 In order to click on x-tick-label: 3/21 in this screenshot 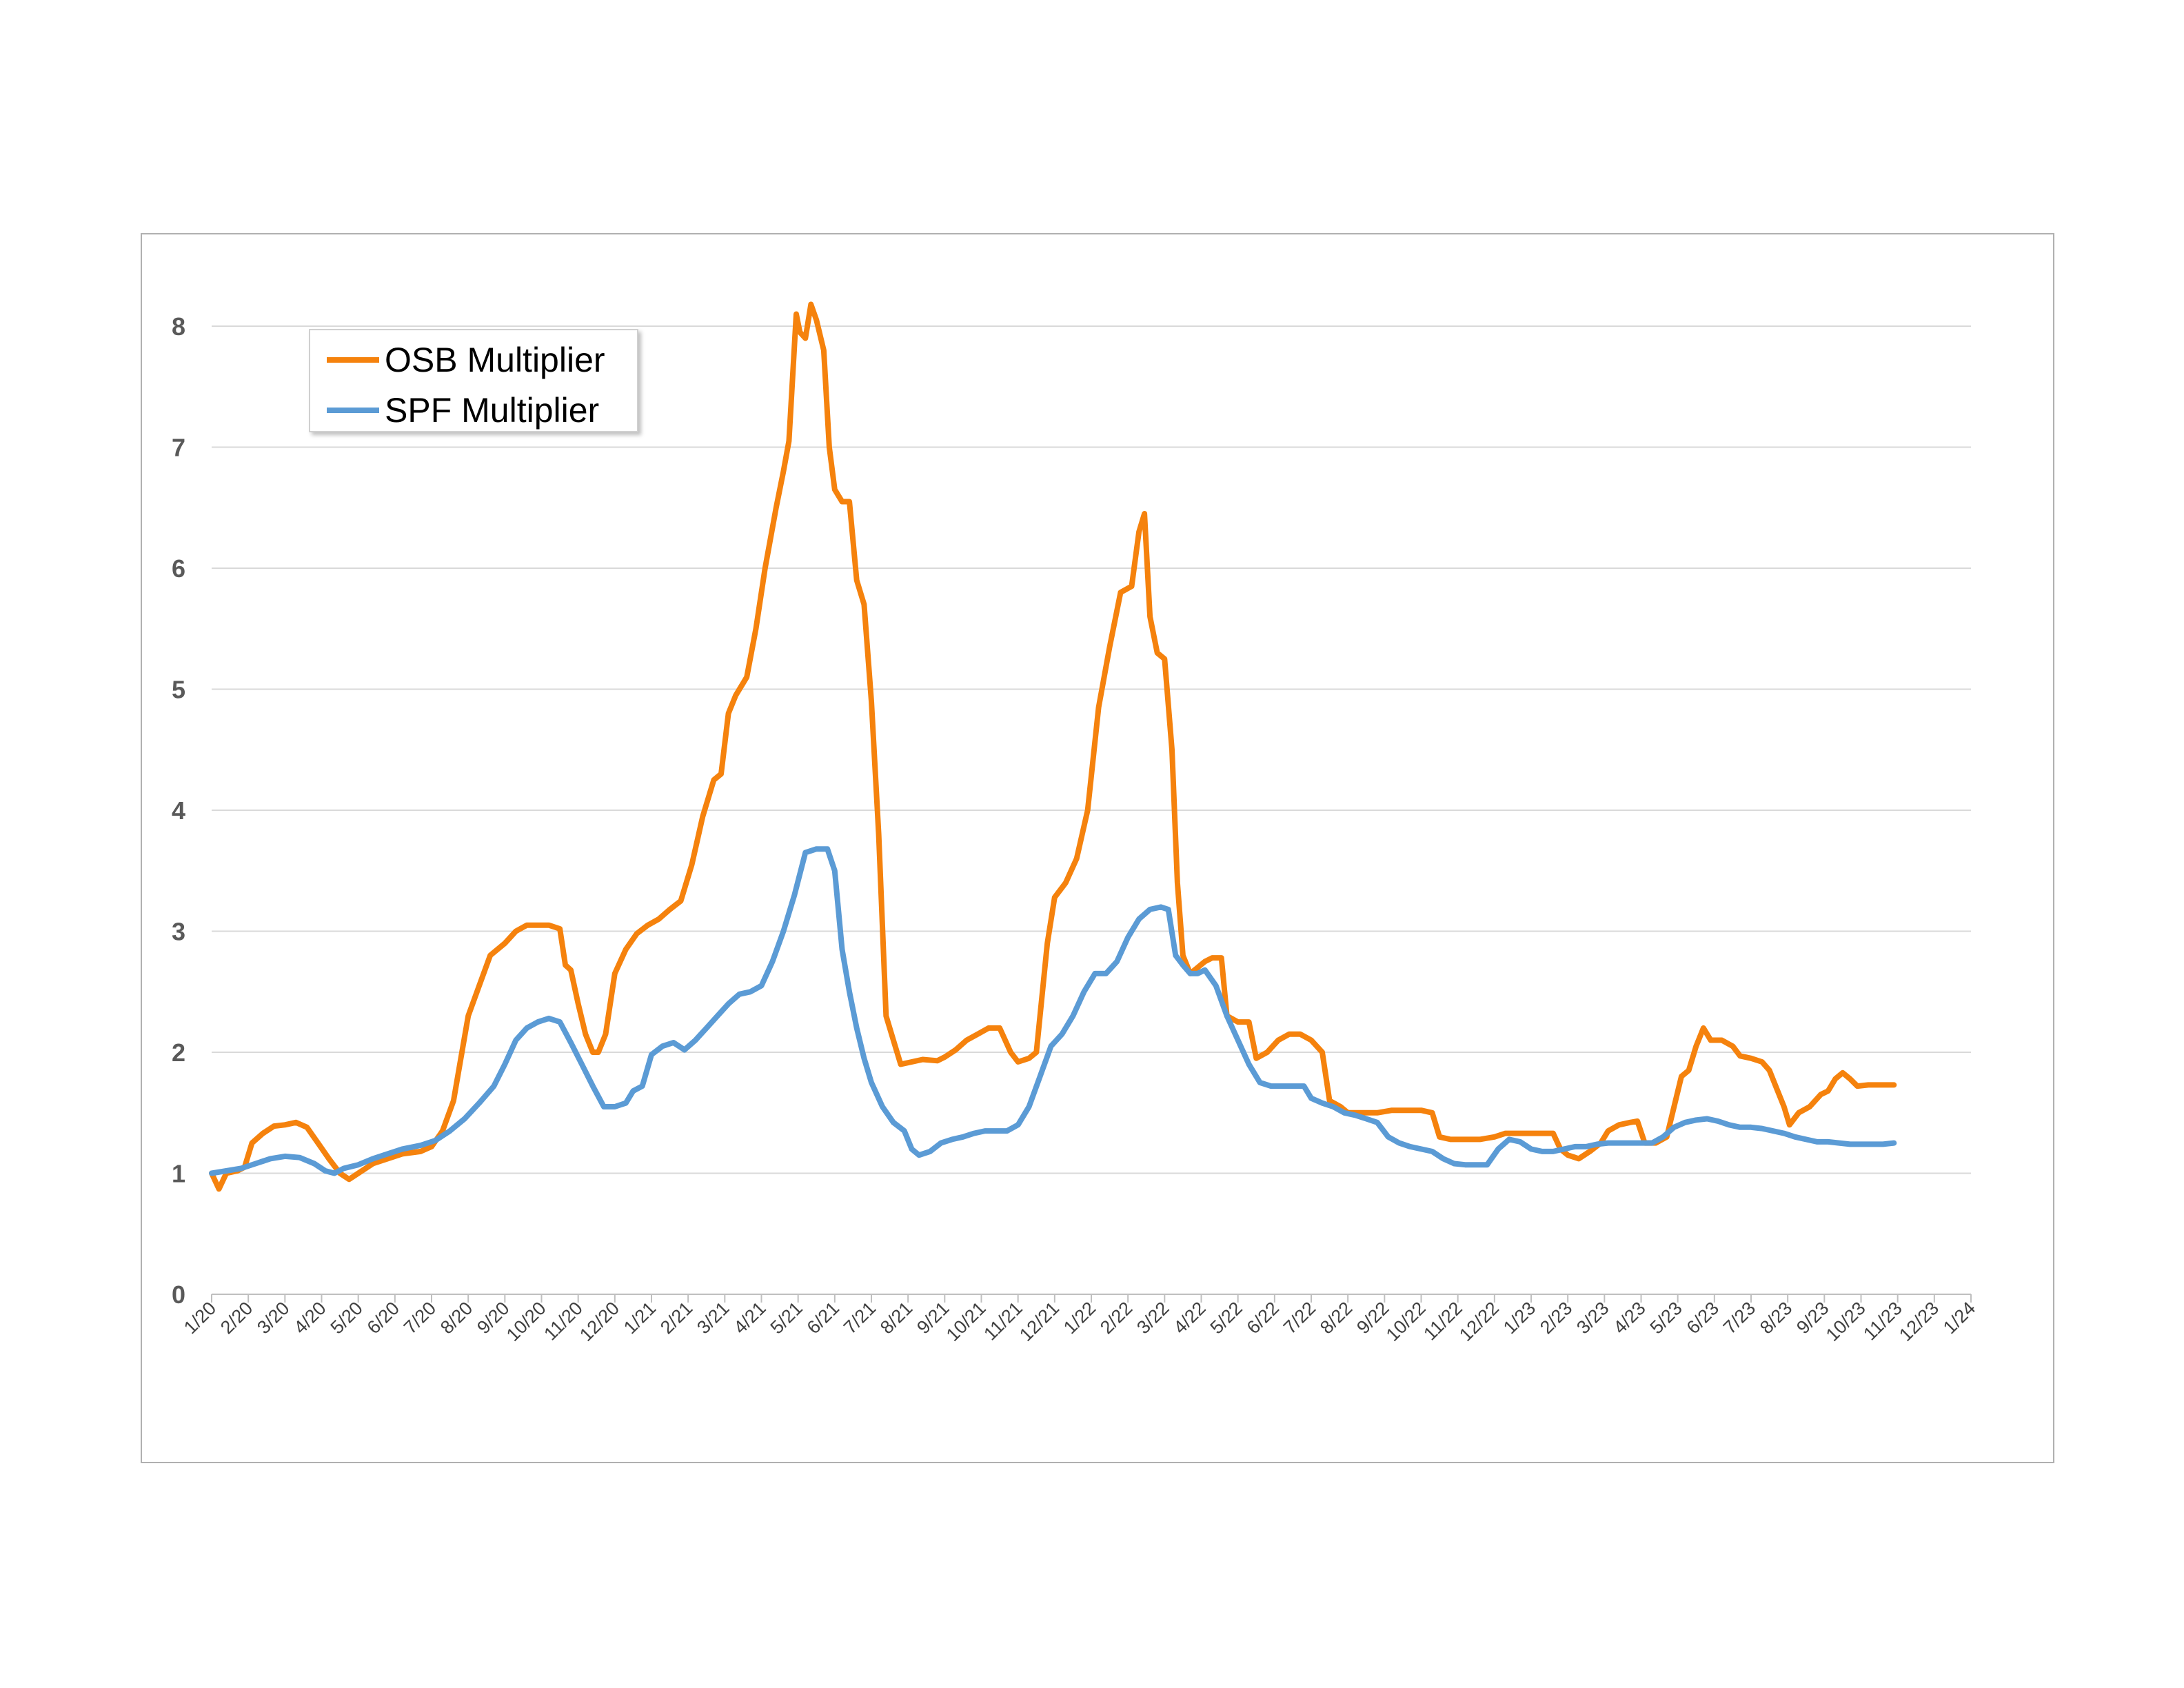, I will do `click(713, 1318)`.